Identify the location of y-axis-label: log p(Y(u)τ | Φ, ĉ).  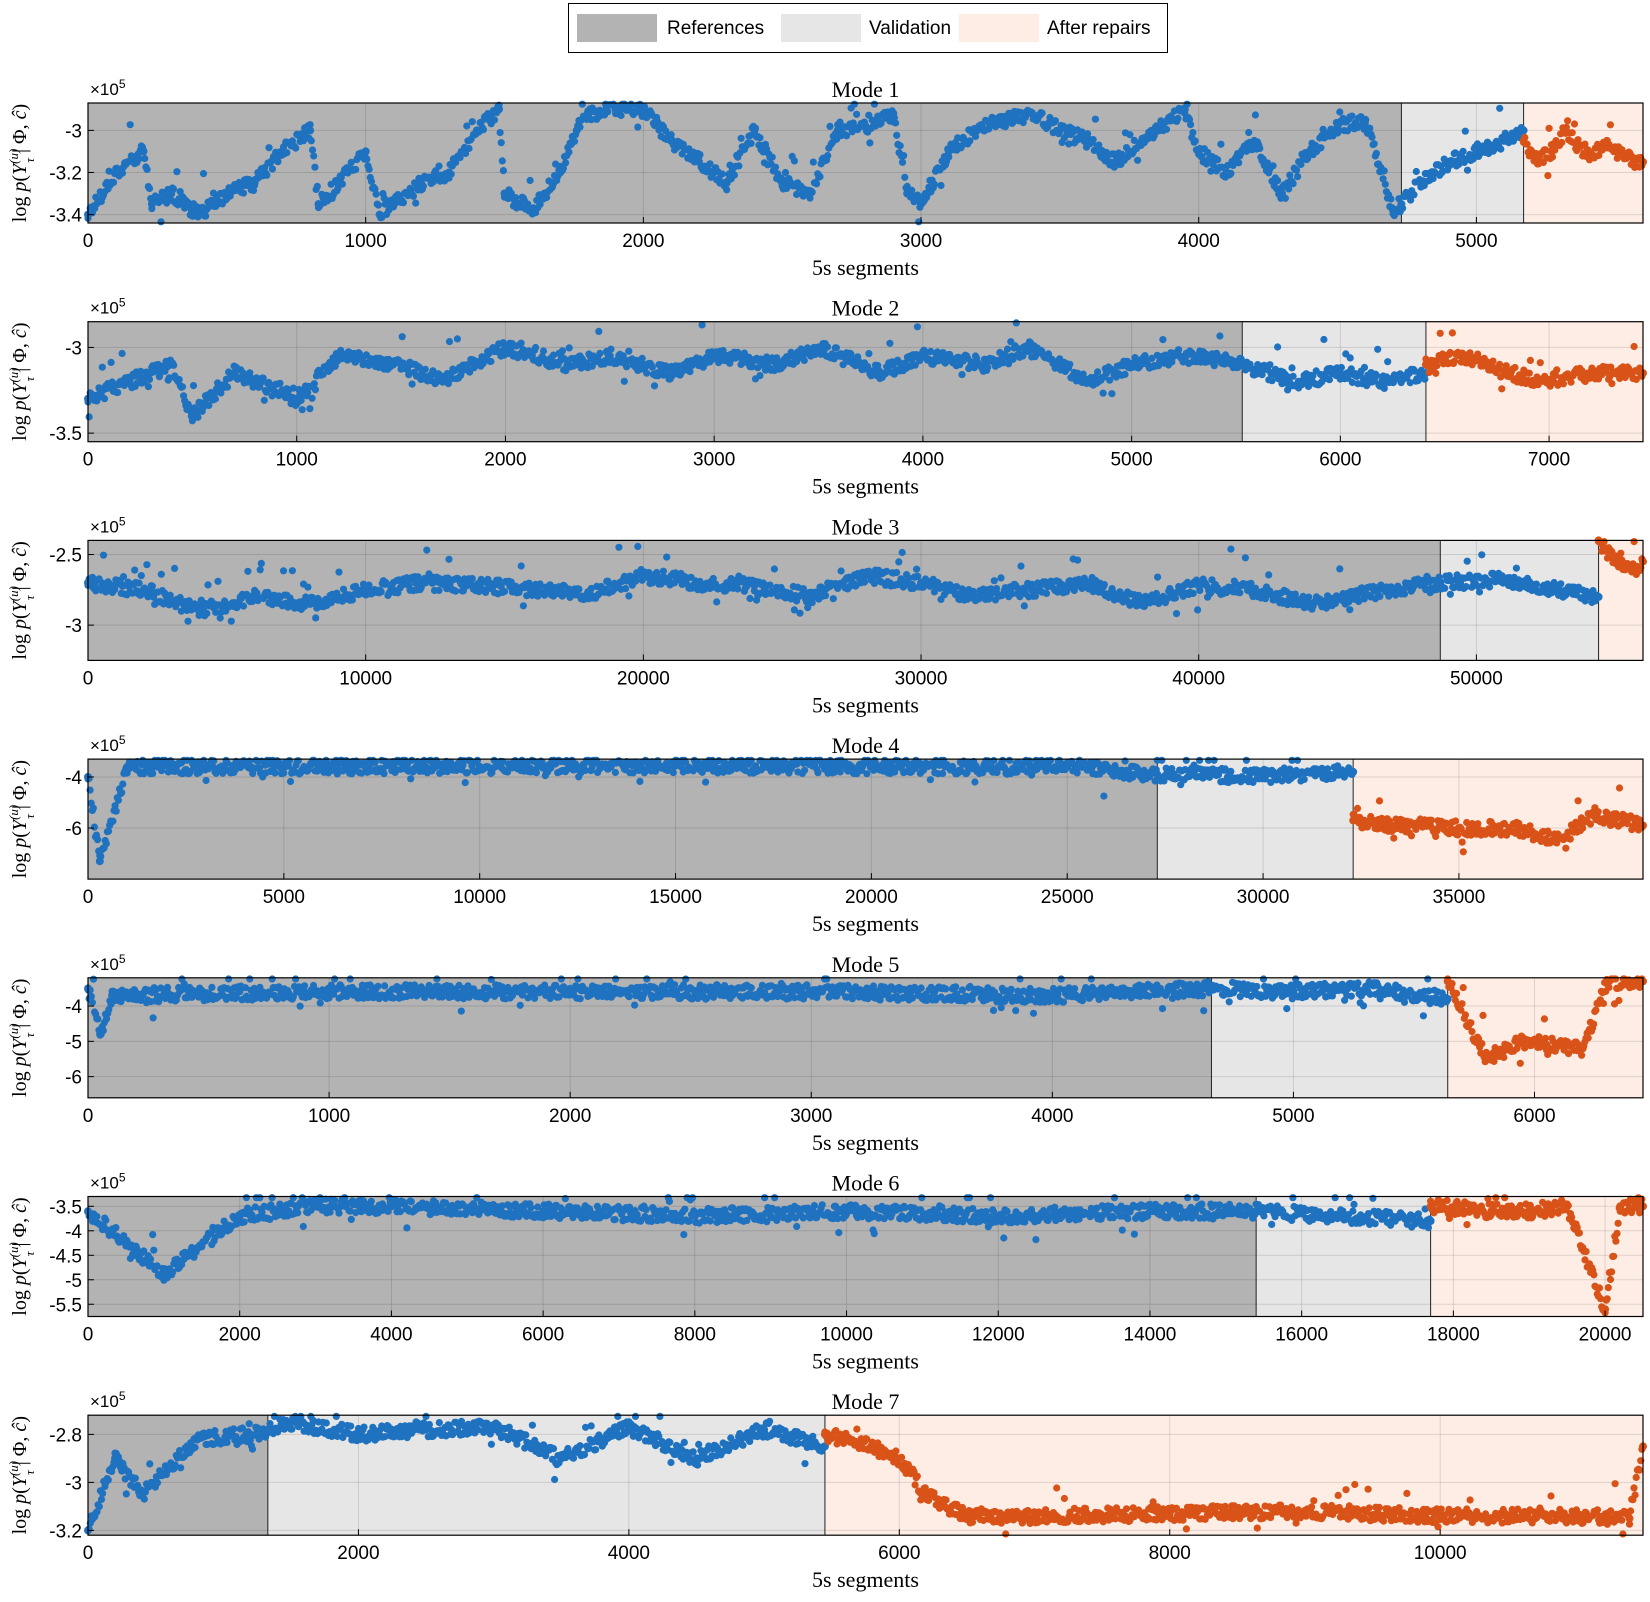
(21, 382).